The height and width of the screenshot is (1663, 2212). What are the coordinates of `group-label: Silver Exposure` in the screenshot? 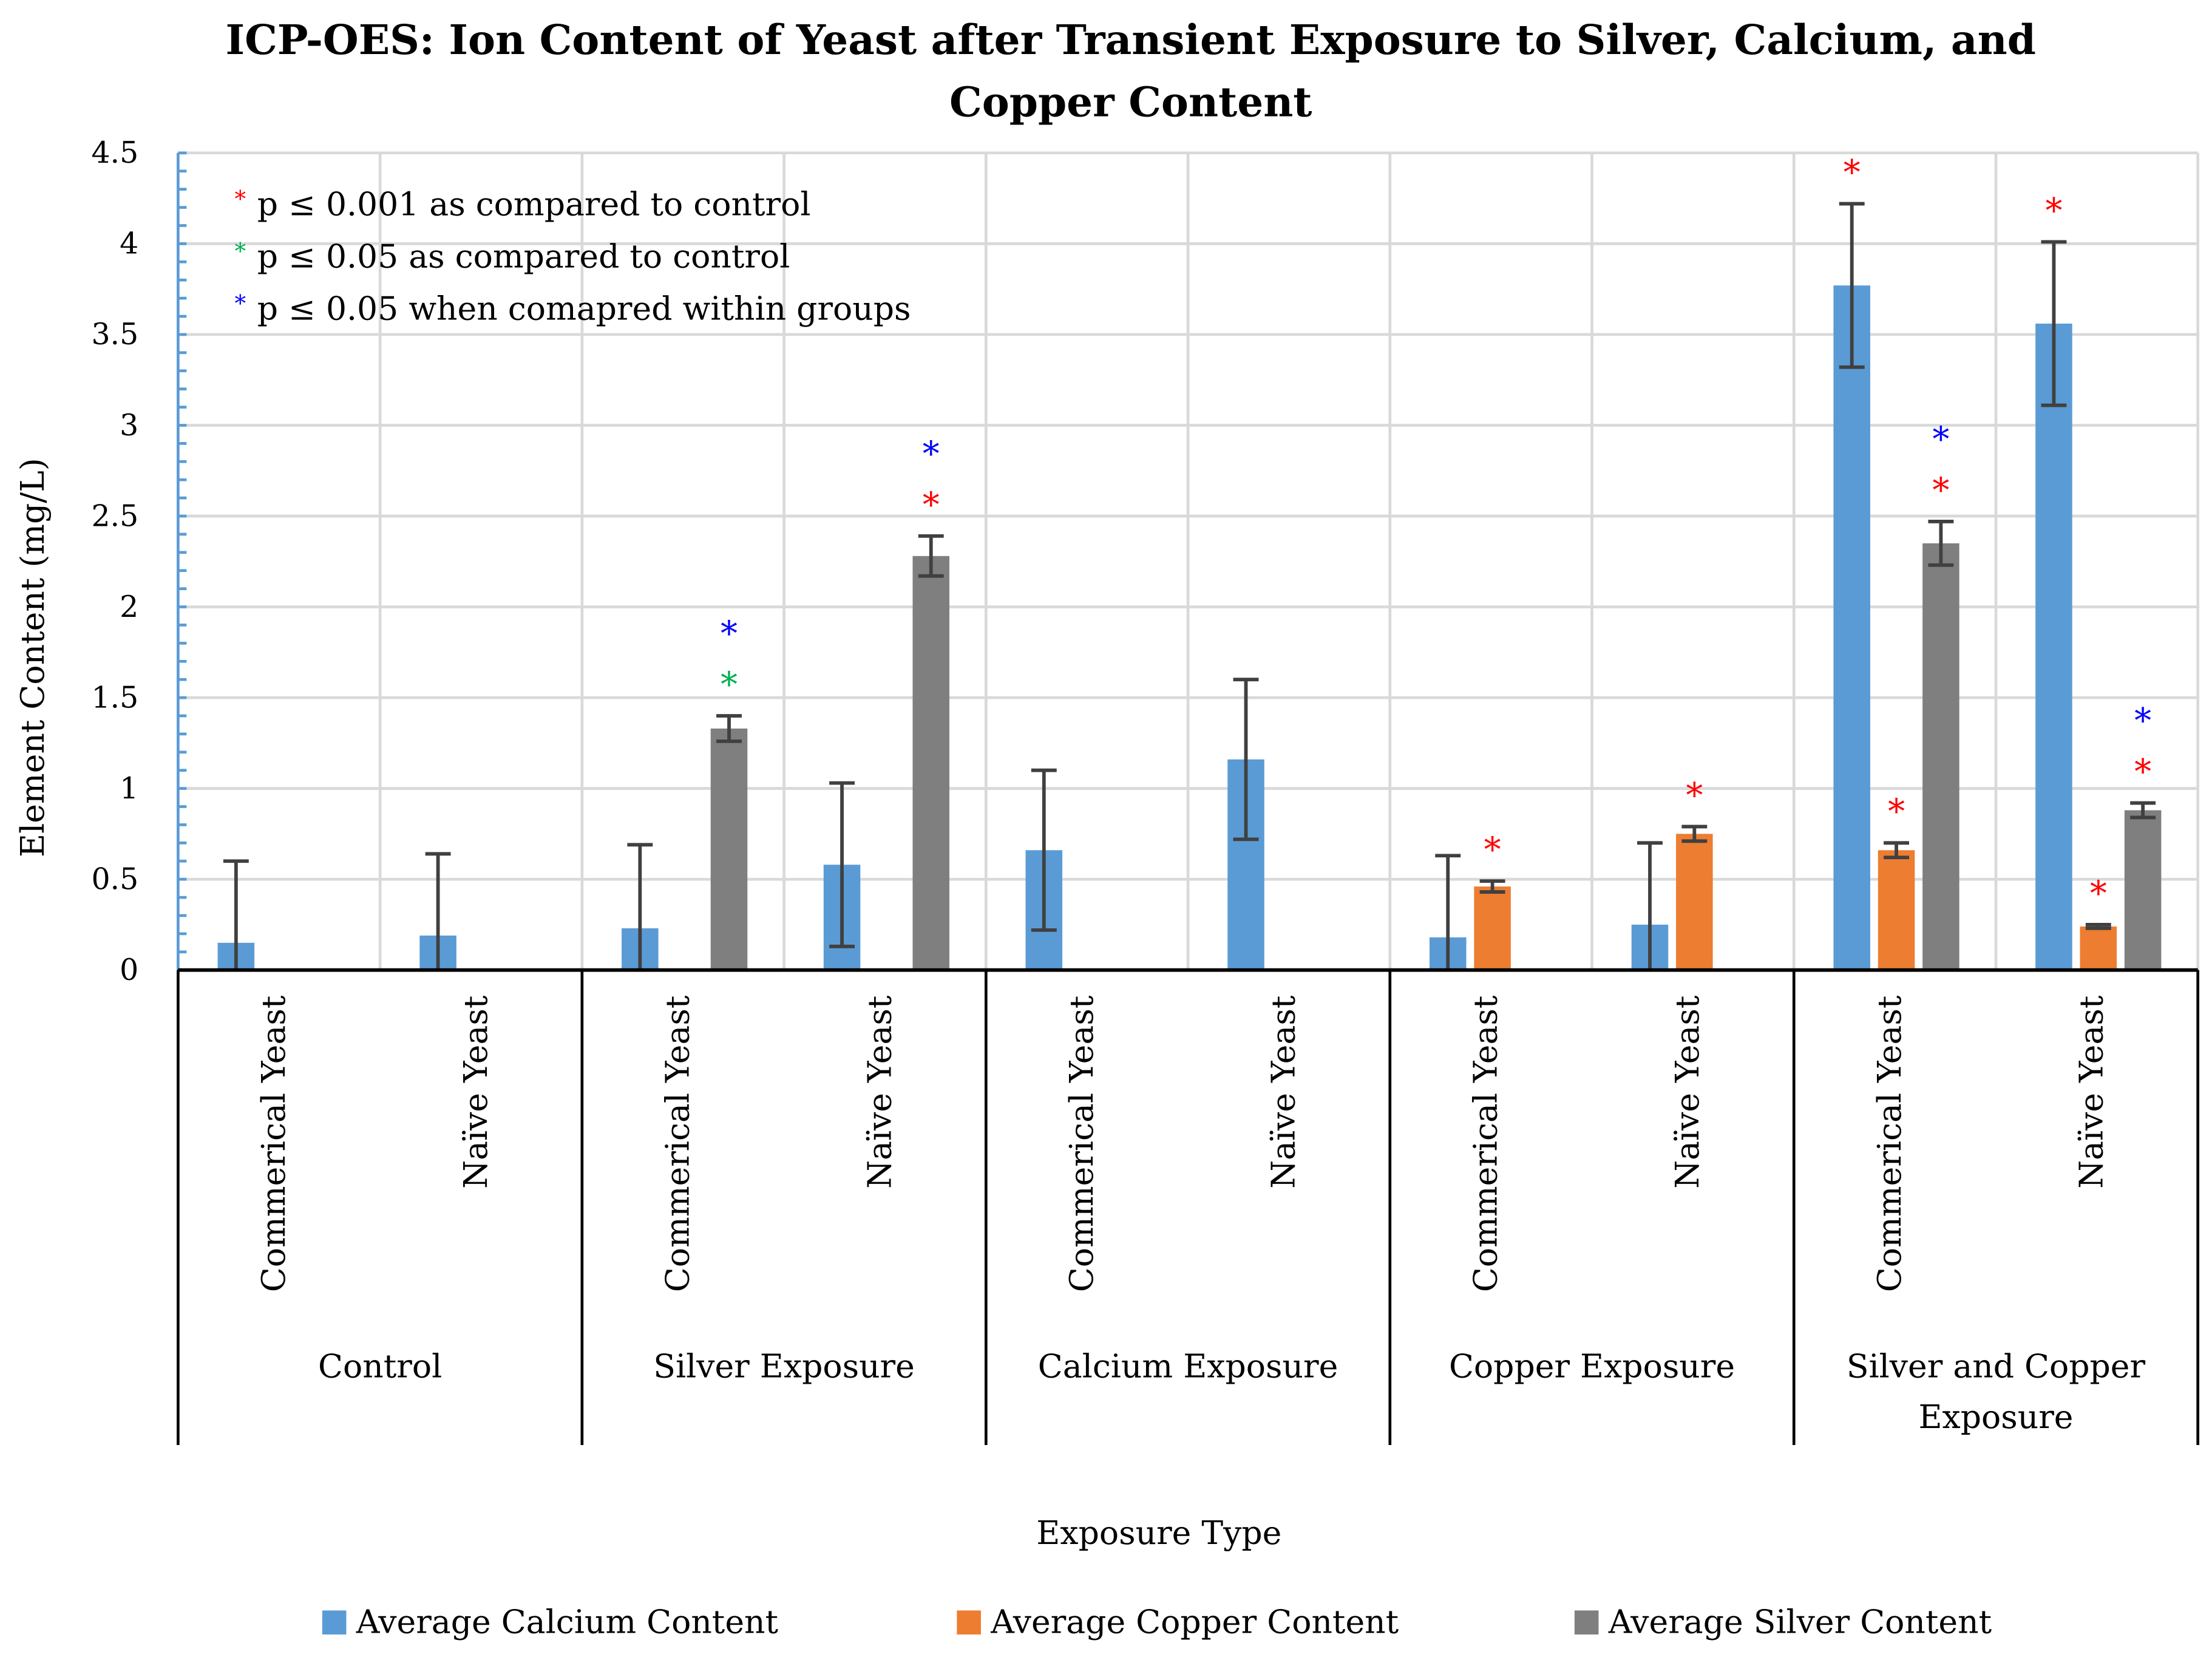 It's located at (784, 1366).